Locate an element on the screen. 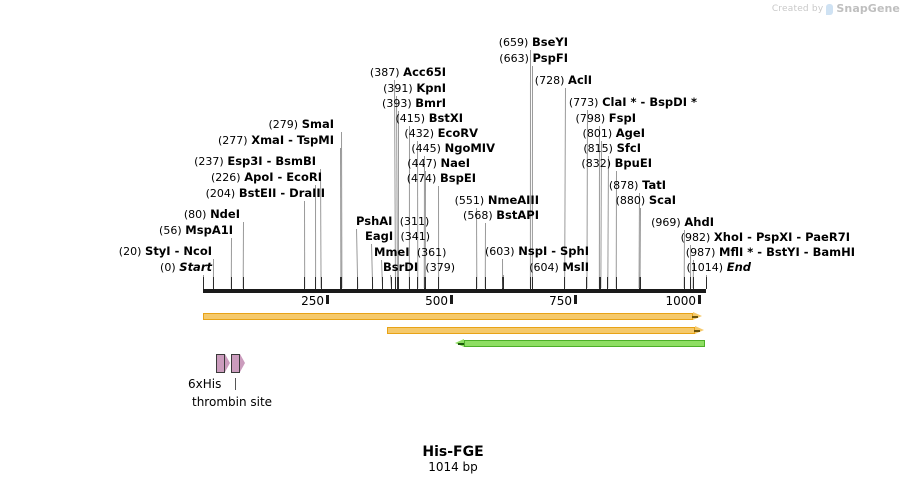  site-position: (204) is located at coordinates (220, 193).